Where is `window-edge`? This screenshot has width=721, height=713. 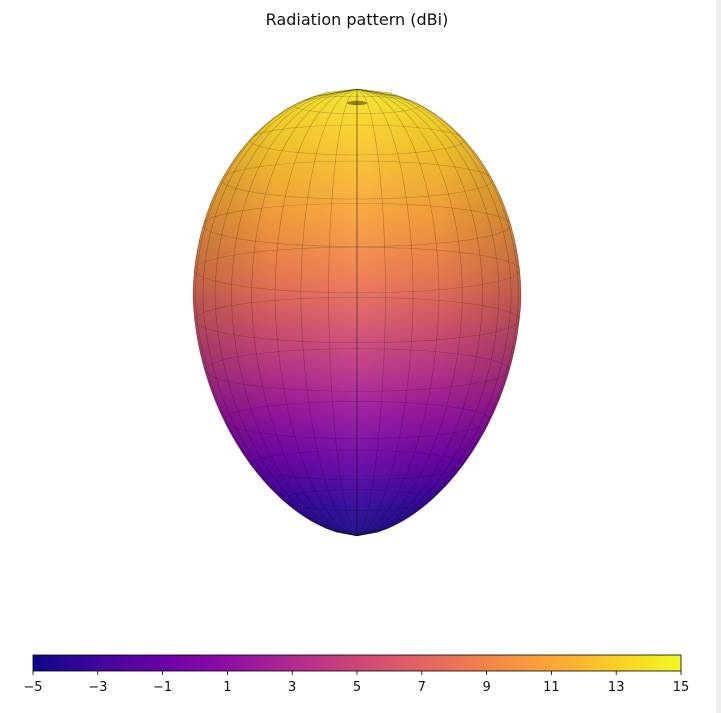 window-edge is located at coordinates (718, 356).